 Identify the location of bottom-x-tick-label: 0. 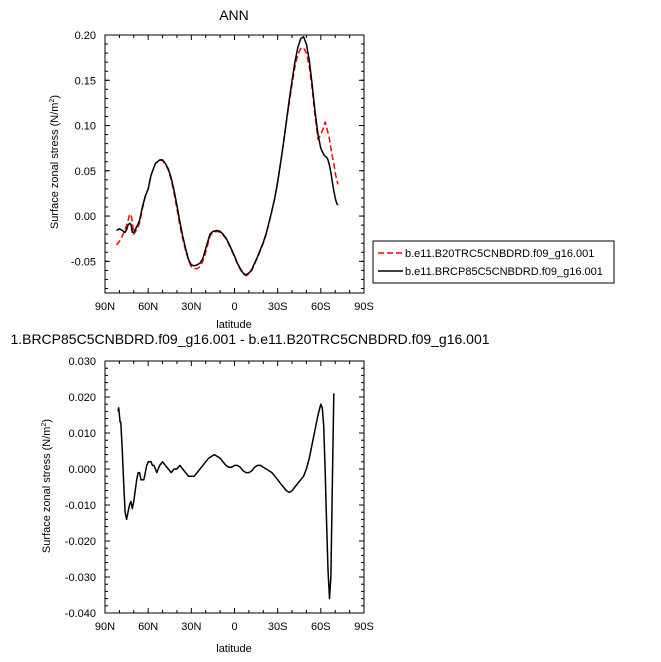
(234, 627).